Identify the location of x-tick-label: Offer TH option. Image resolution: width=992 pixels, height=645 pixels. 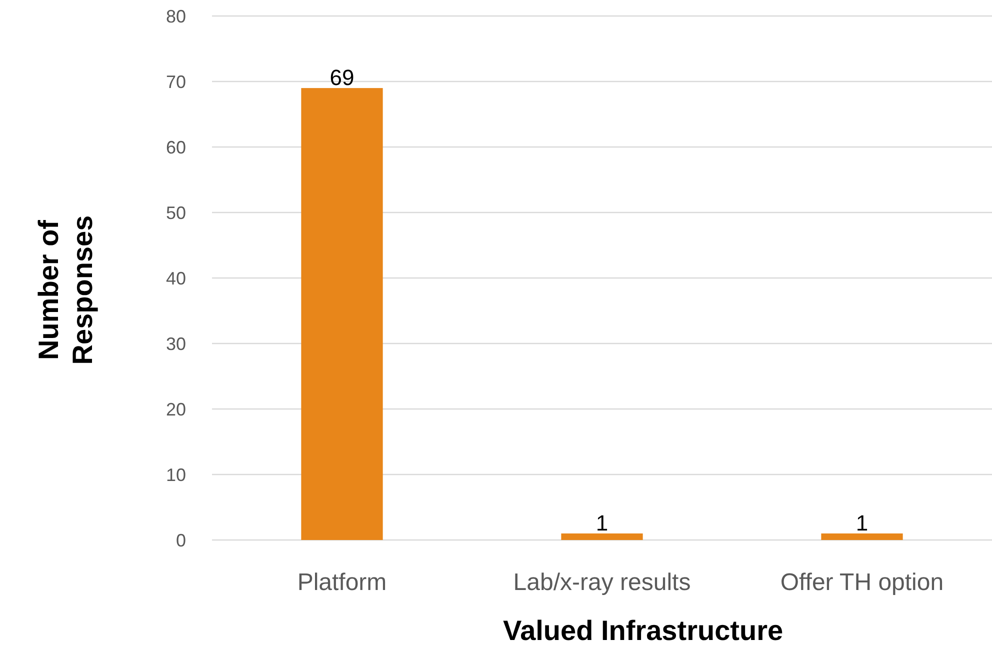
(862, 582).